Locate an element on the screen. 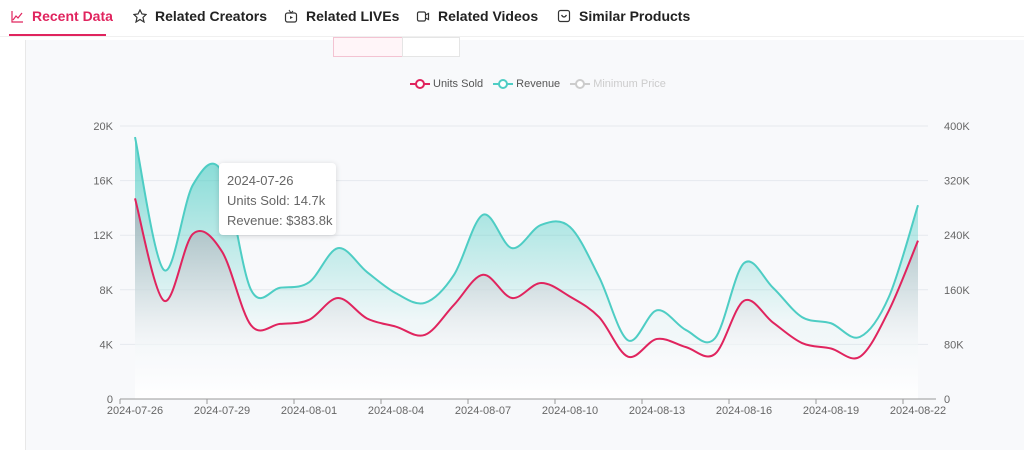  line-chart-icon is located at coordinates (17, 16).